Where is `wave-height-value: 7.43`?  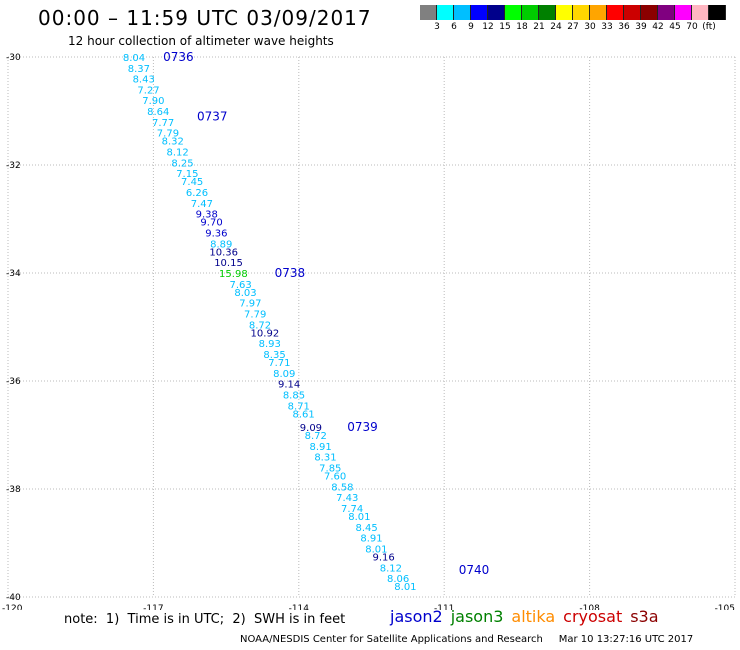 wave-height-value: 7.43 is located at coordinates (347, 498).